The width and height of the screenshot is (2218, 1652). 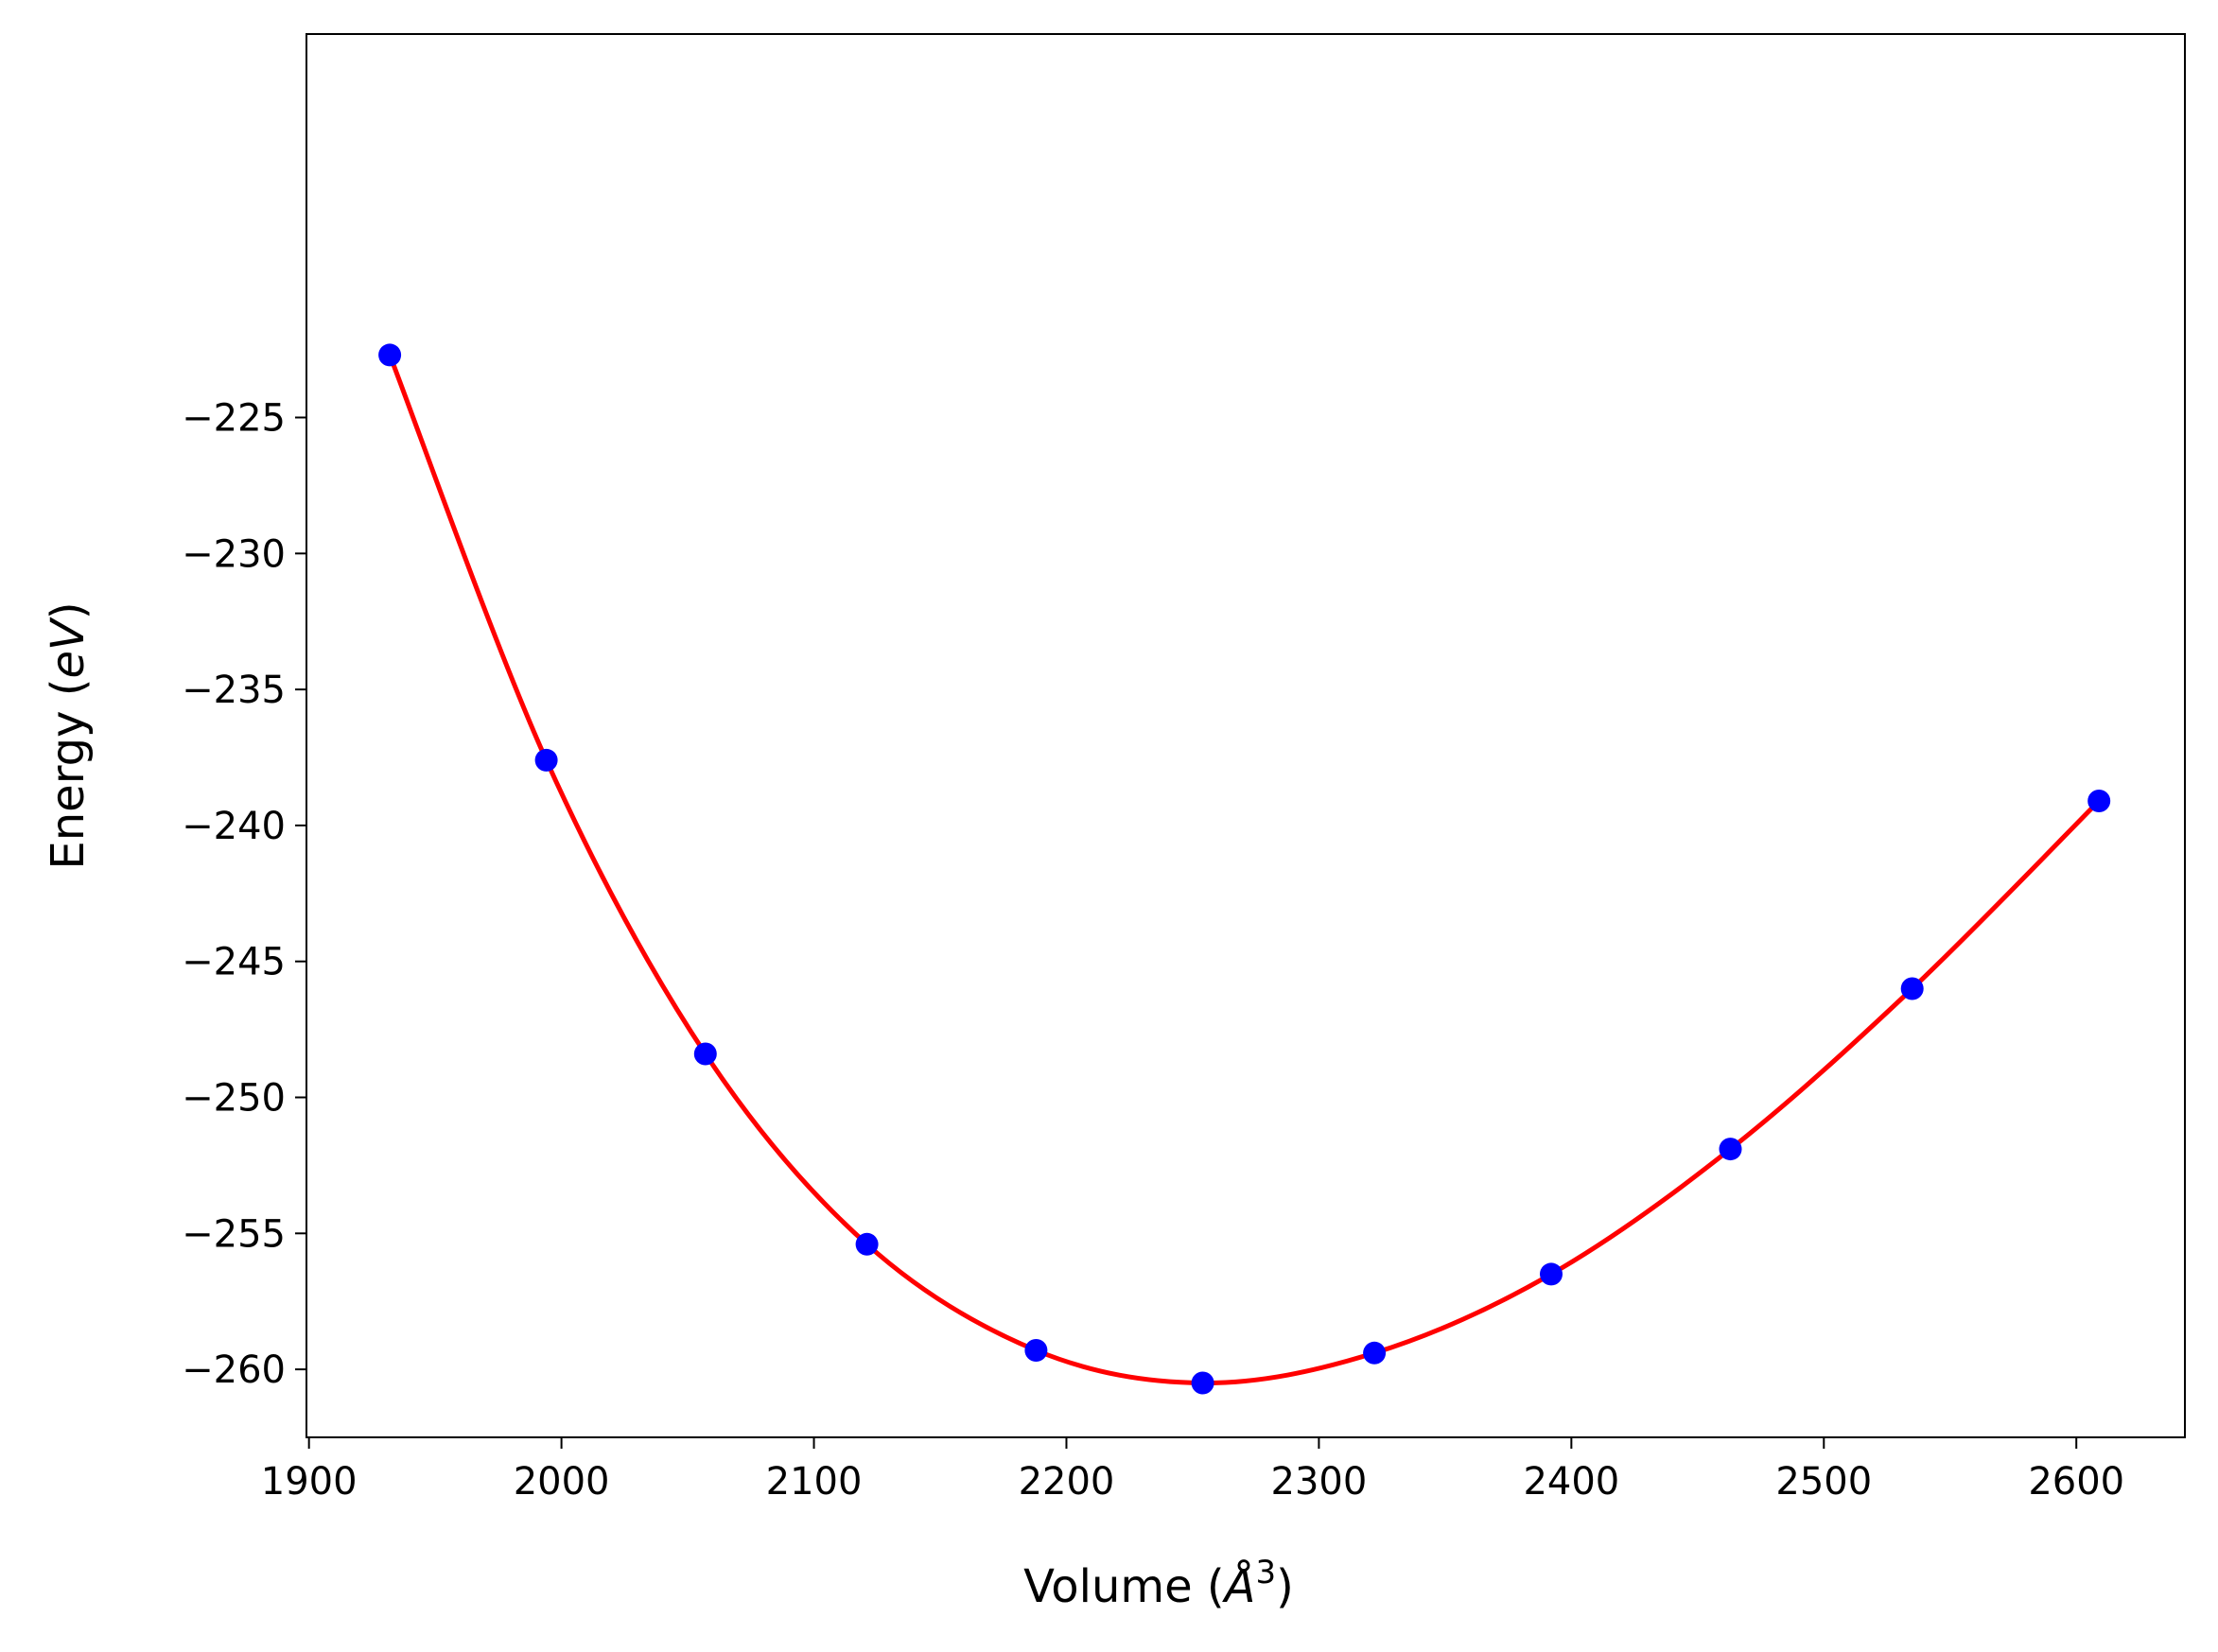 What do you see at coordinates (1158, 1584) in the screenshot?
I see `x-axis-label: Volume (Å3)` at bounding box center [1158, 1584].